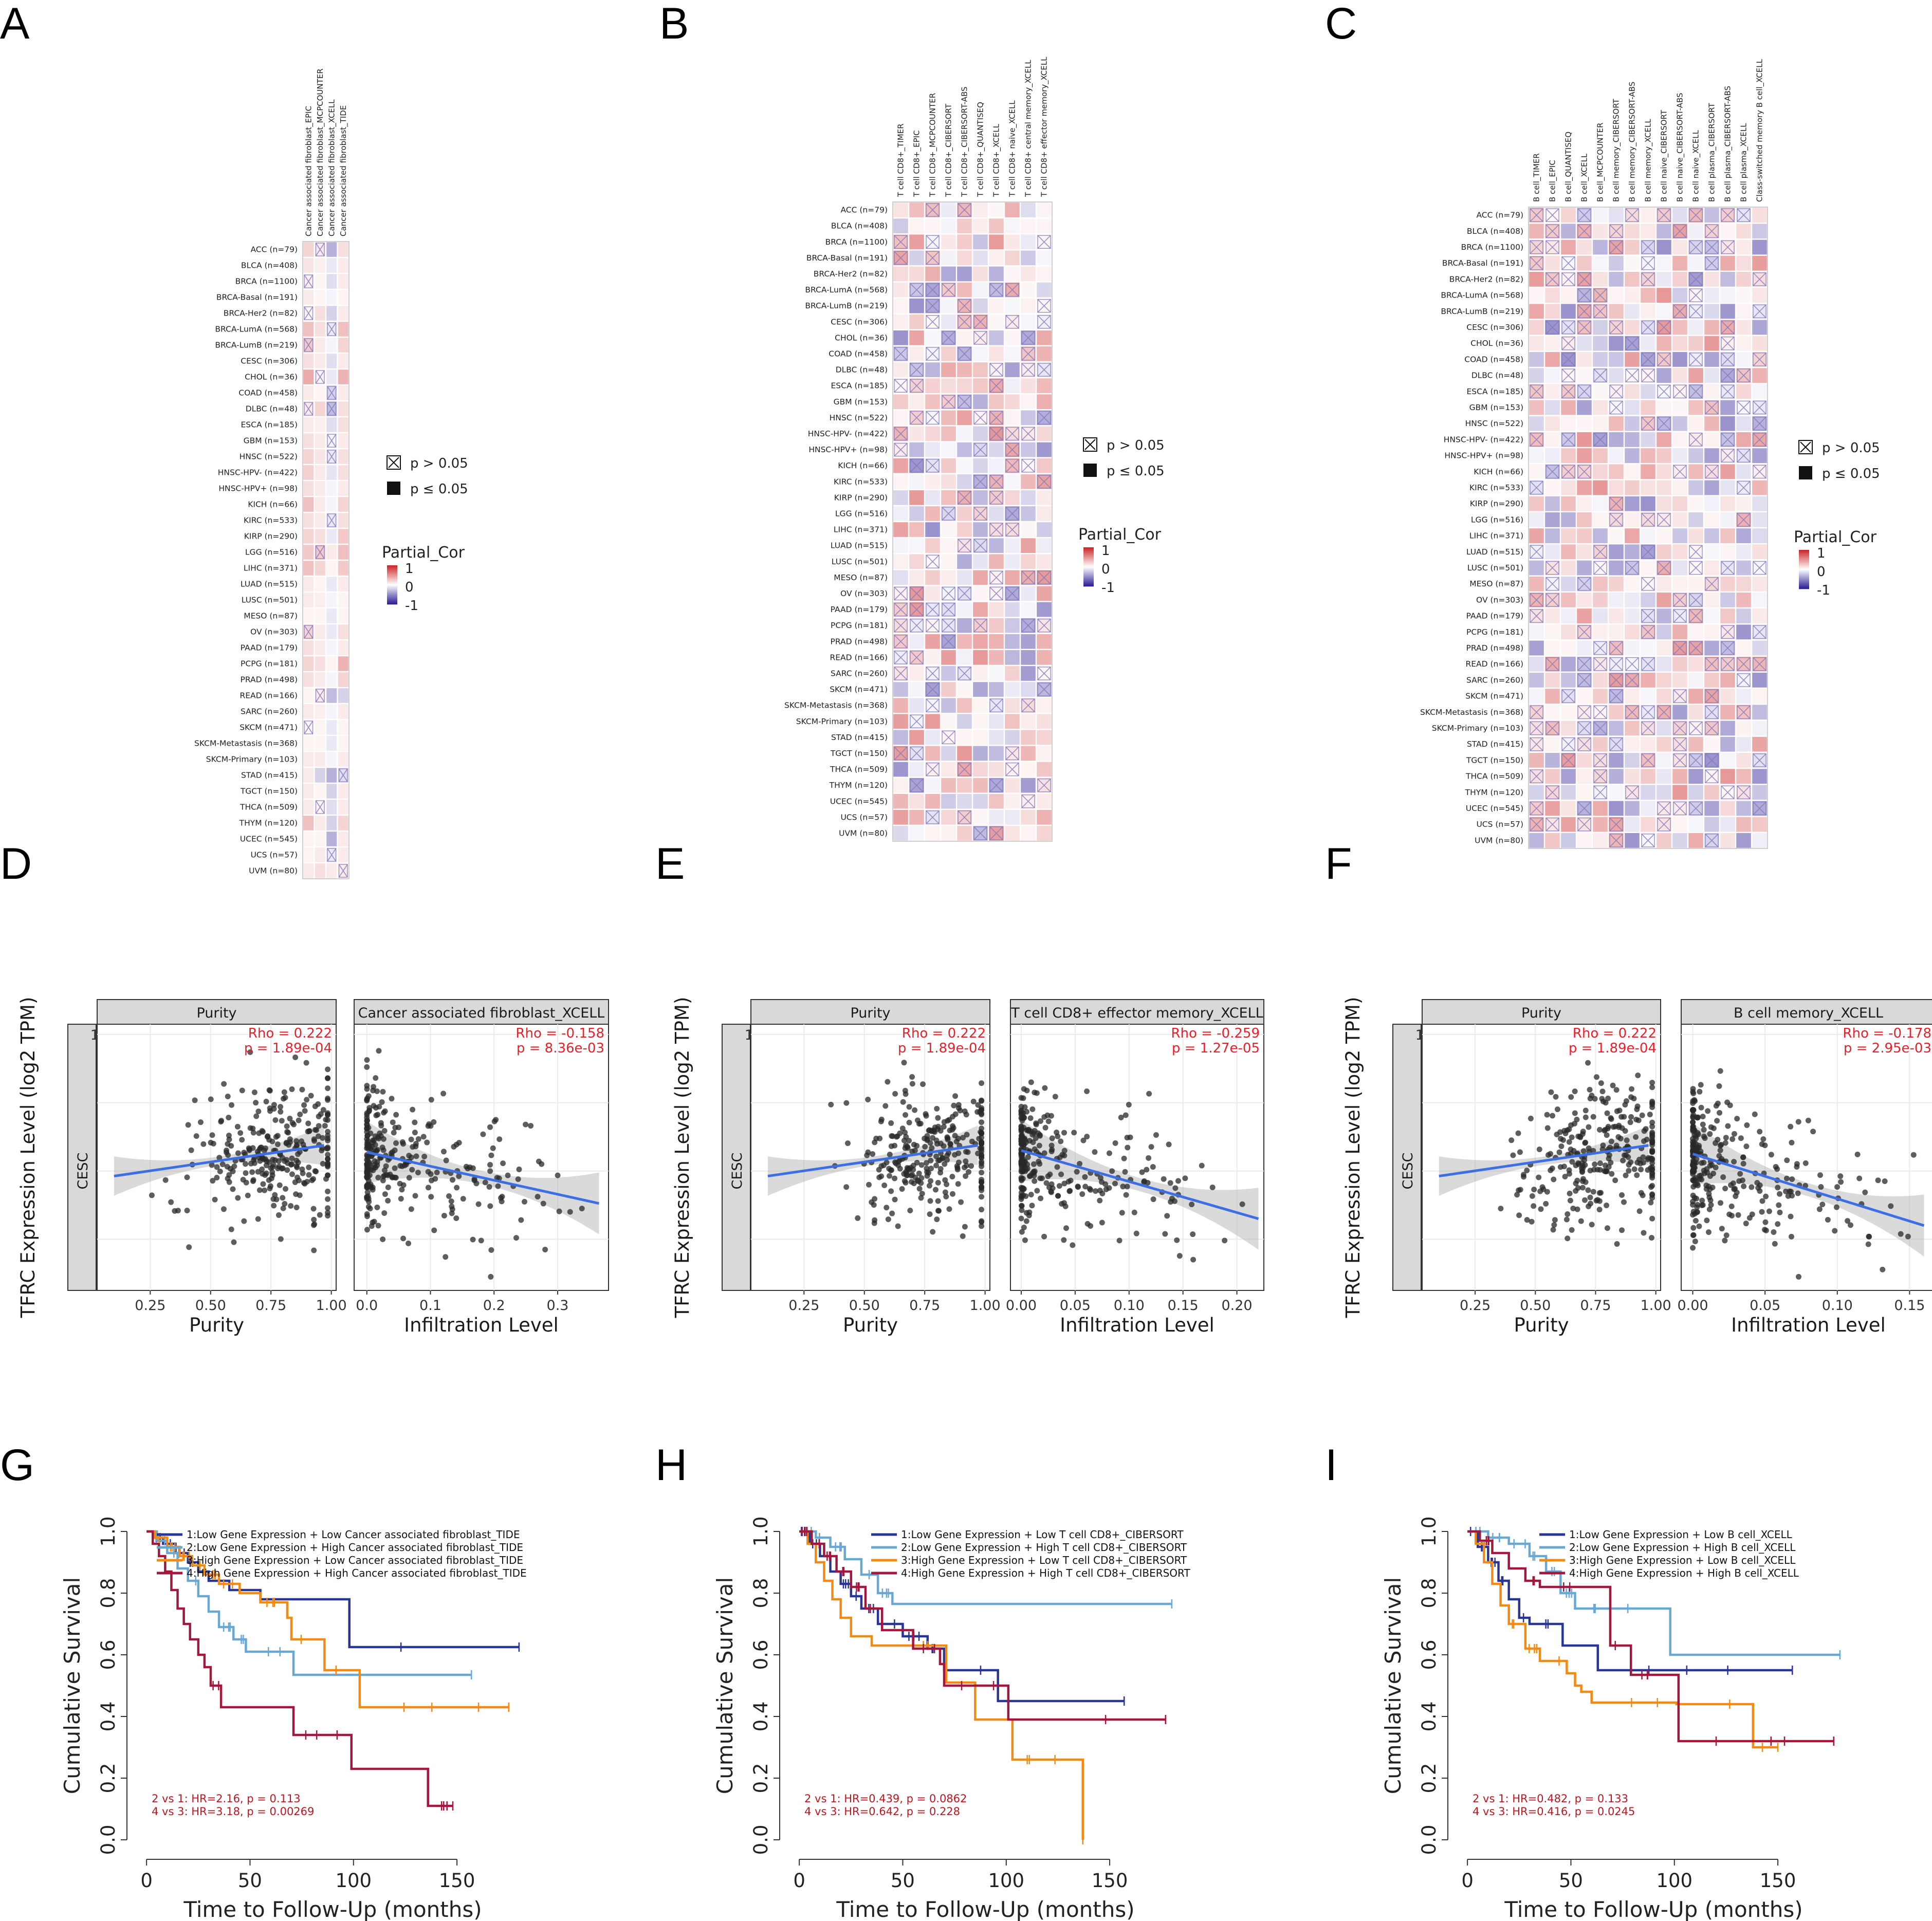  I want to click on x-tick-label: 0, so click(1468, 1881).